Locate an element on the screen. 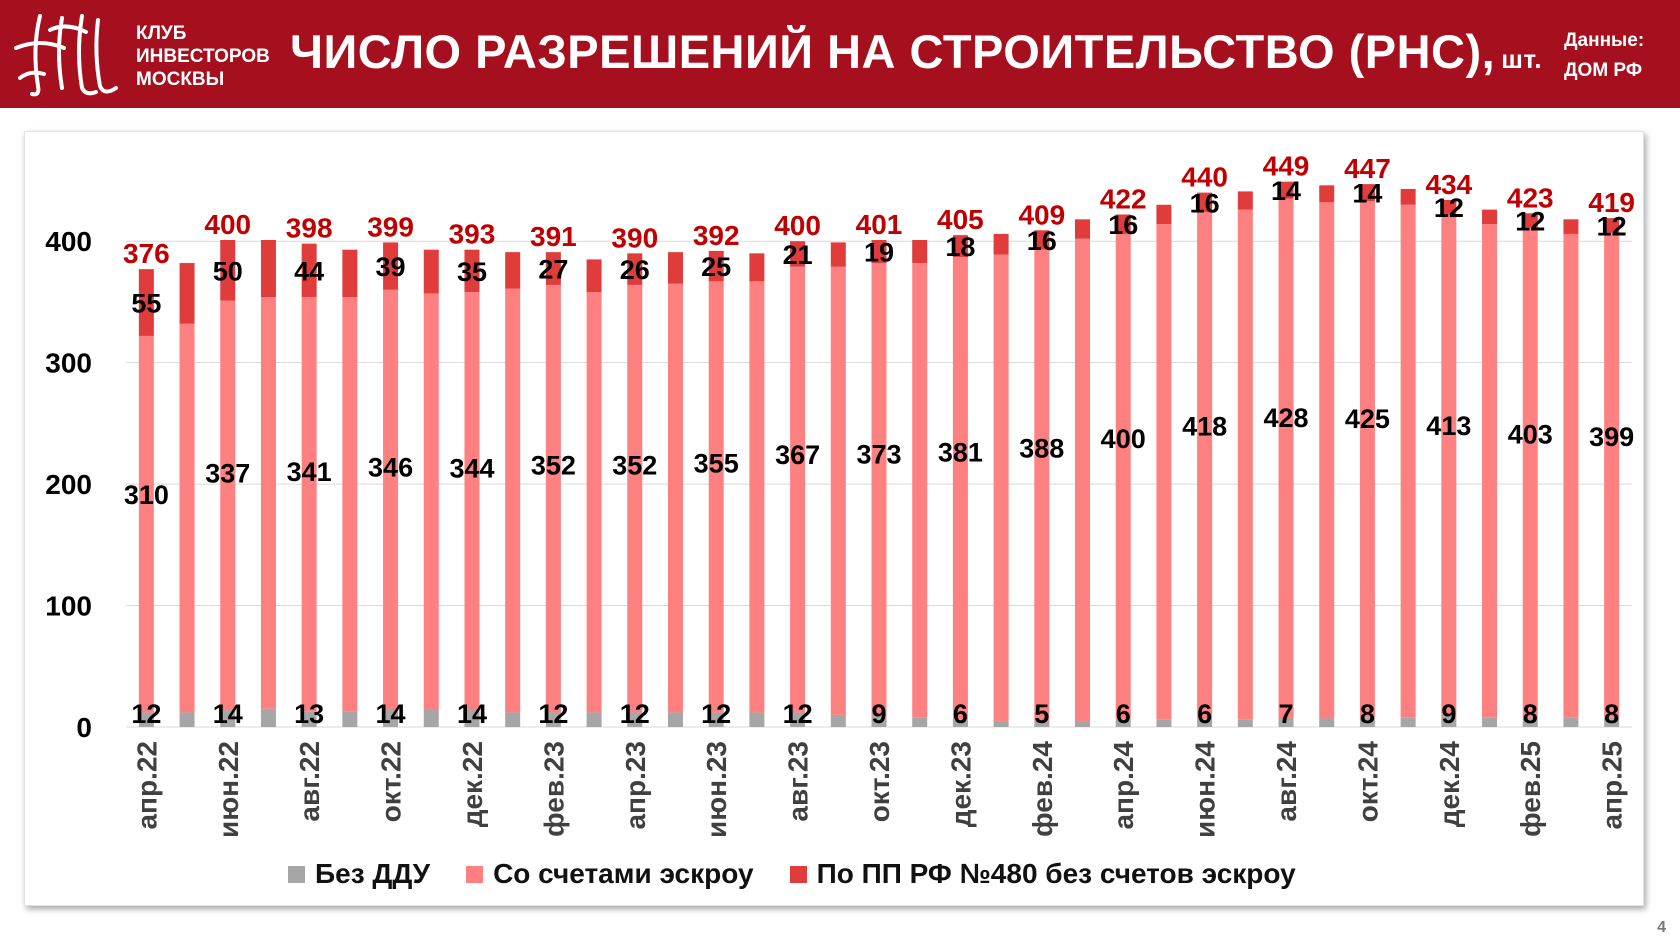 This screenshot has width=1680, height=945. x-tick-label: авг.23 is located at coordinates (798, 781).